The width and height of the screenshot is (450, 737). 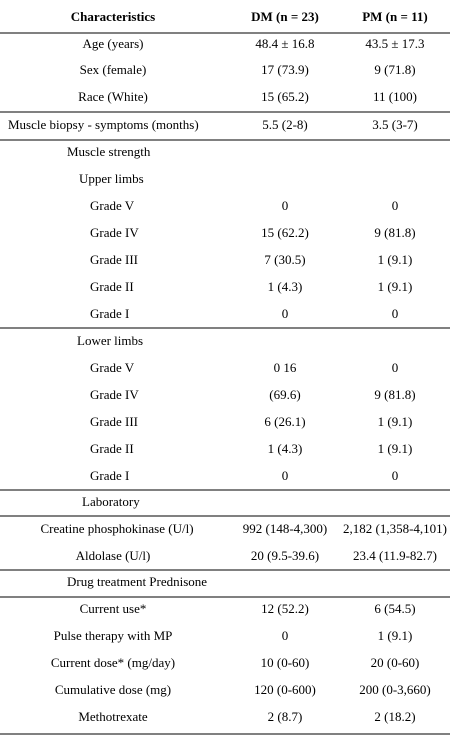 I want to click on cell: (69.6), so click(x=284, y=394).